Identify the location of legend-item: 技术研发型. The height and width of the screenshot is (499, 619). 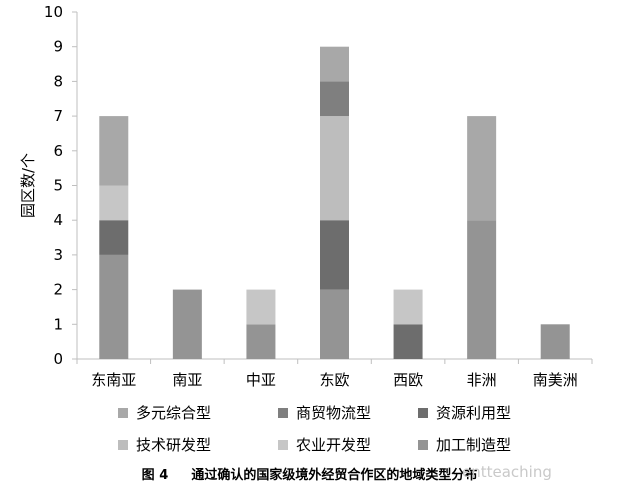
(164, 444).